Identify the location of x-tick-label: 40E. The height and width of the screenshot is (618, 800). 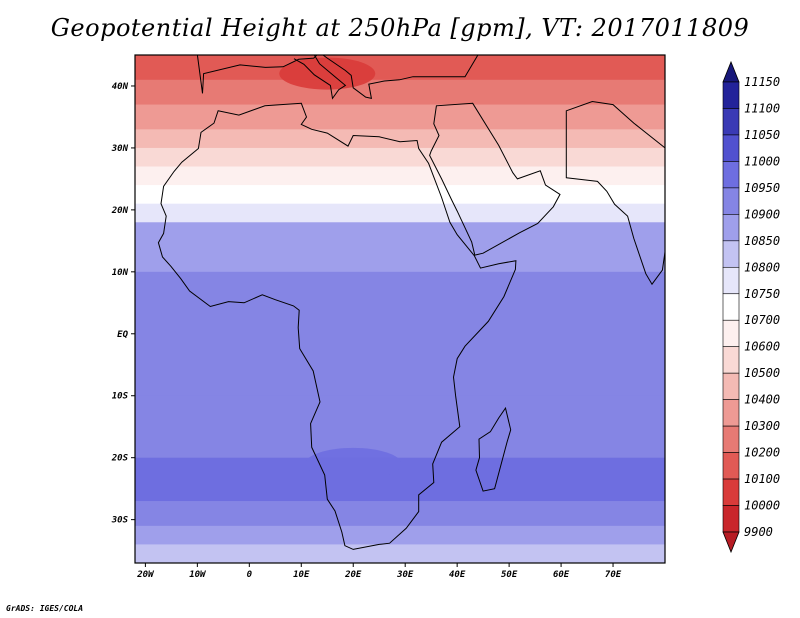
(457, 575).